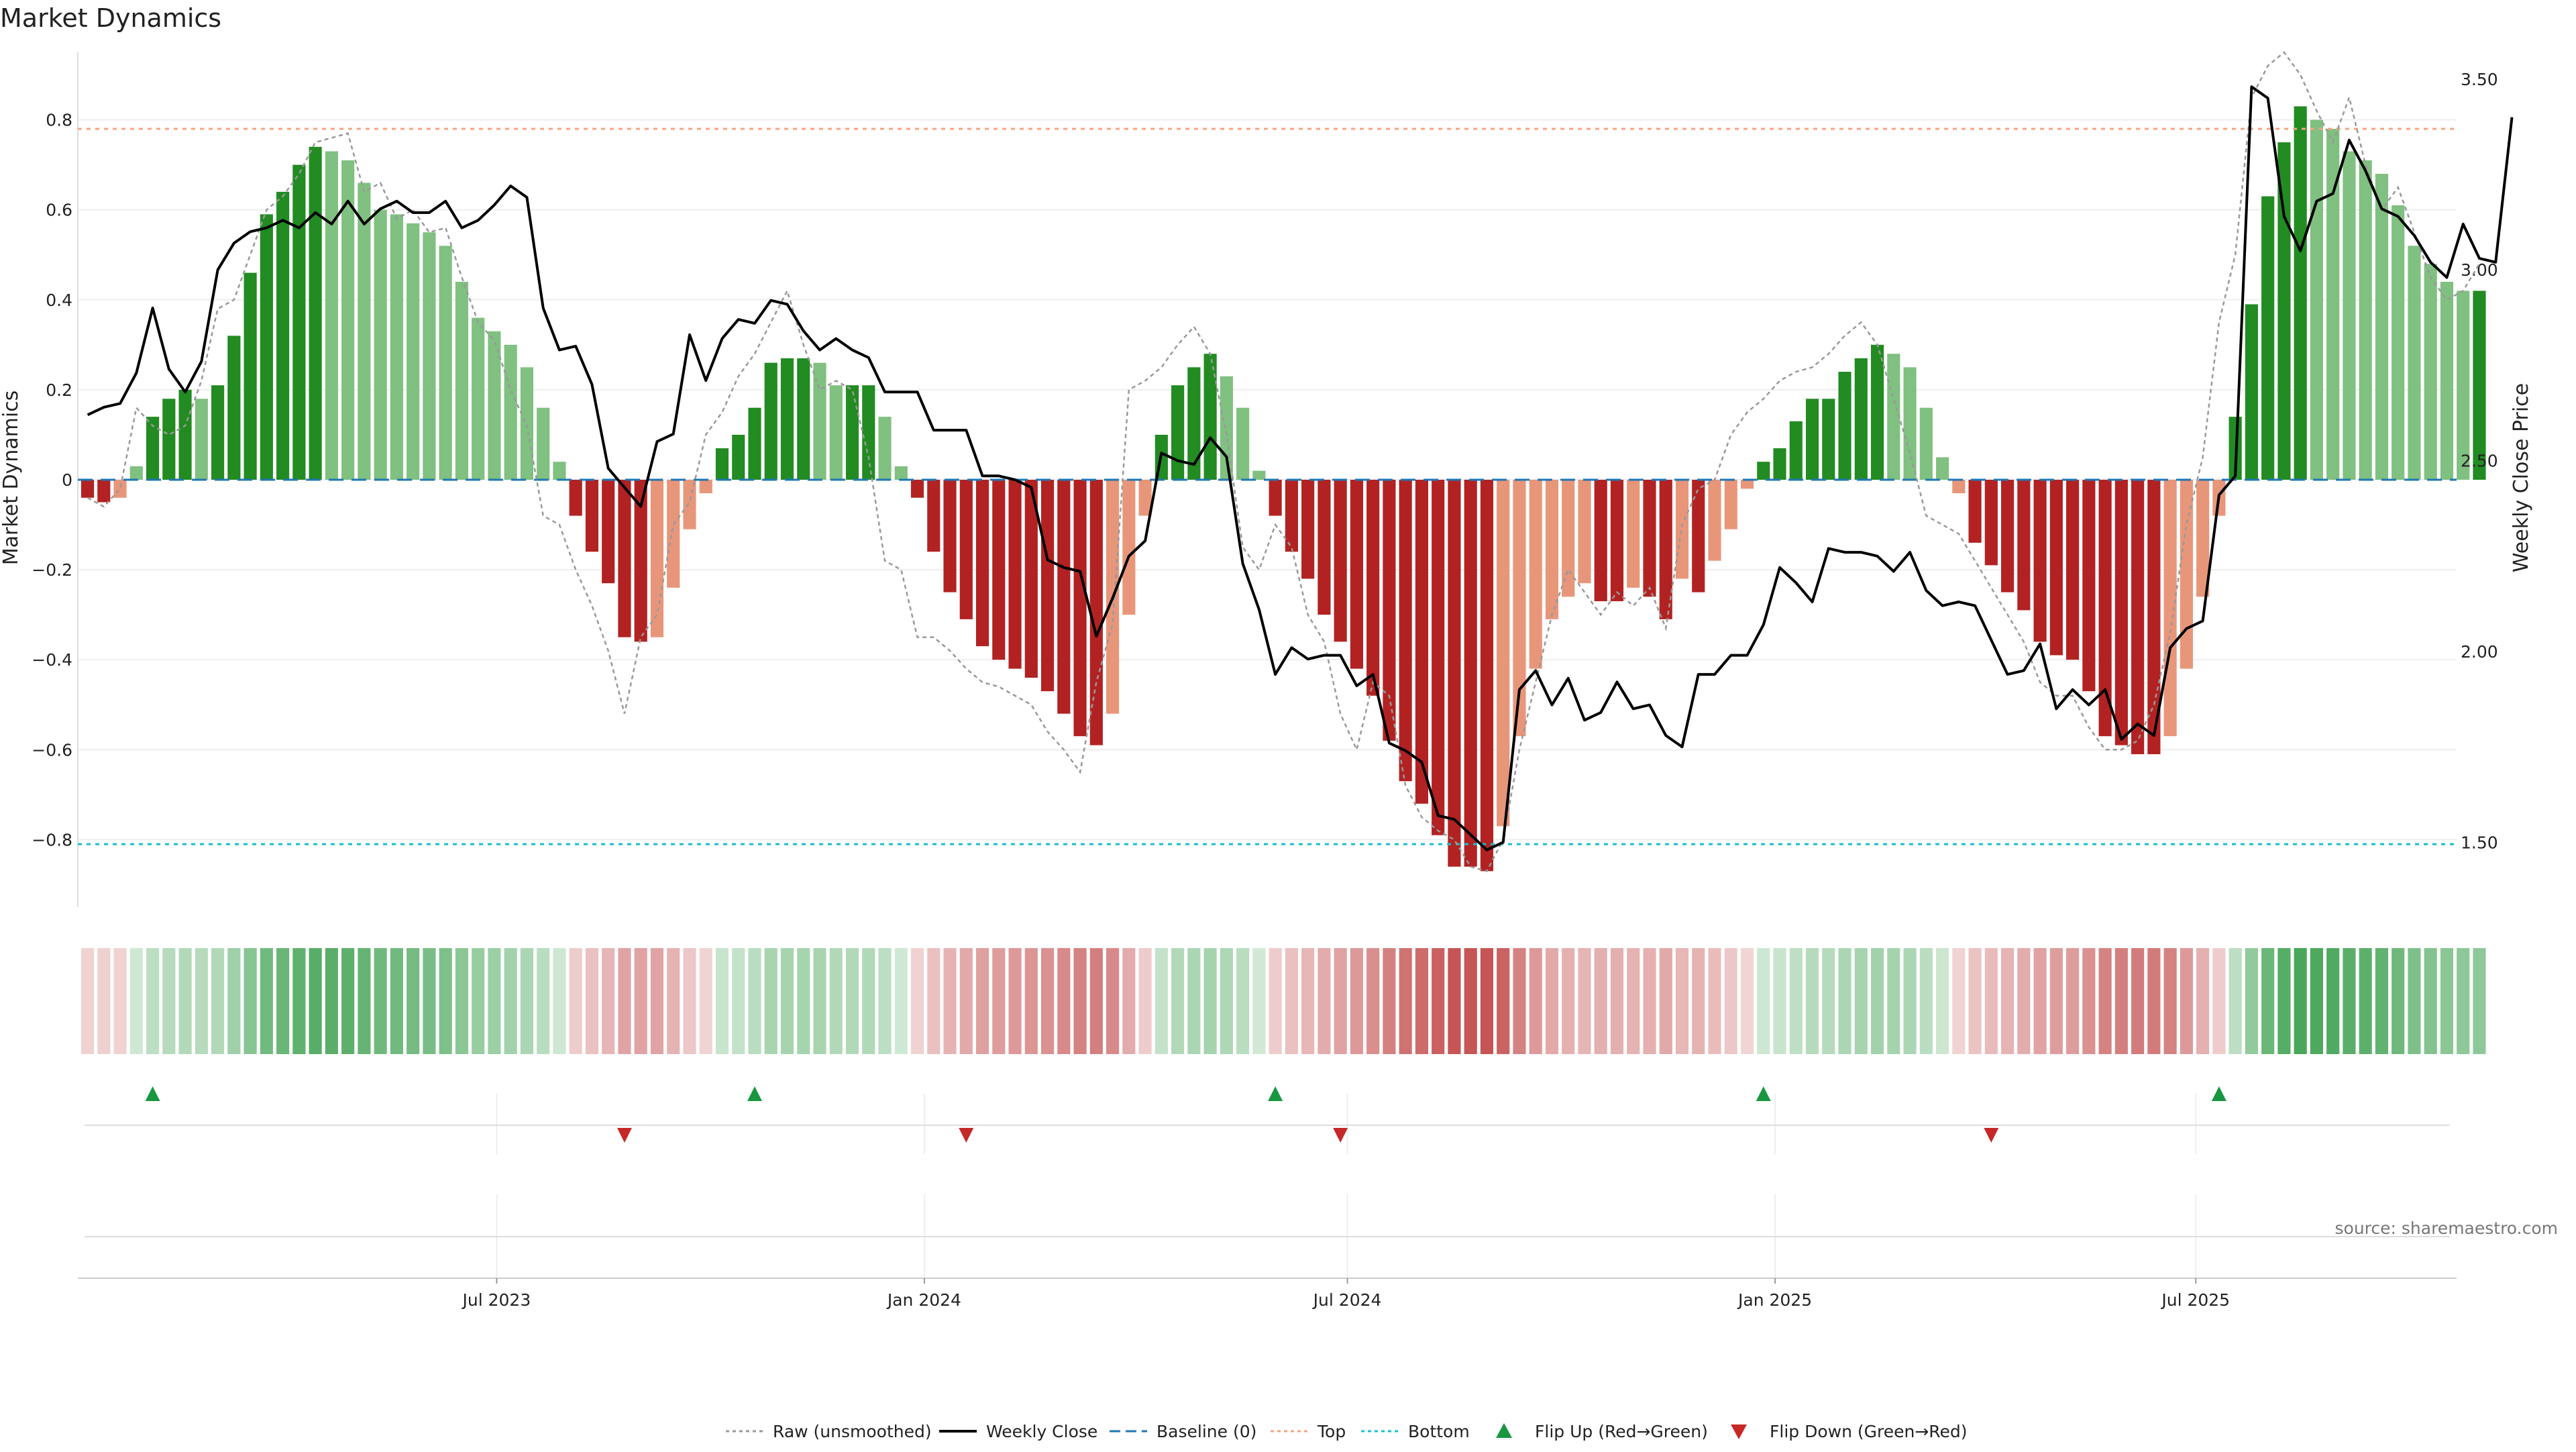  What do you see at coordinates (1308, 1432) in the screenshot?
I see `legend-item: Top` at bounding box center [1308, 1432].